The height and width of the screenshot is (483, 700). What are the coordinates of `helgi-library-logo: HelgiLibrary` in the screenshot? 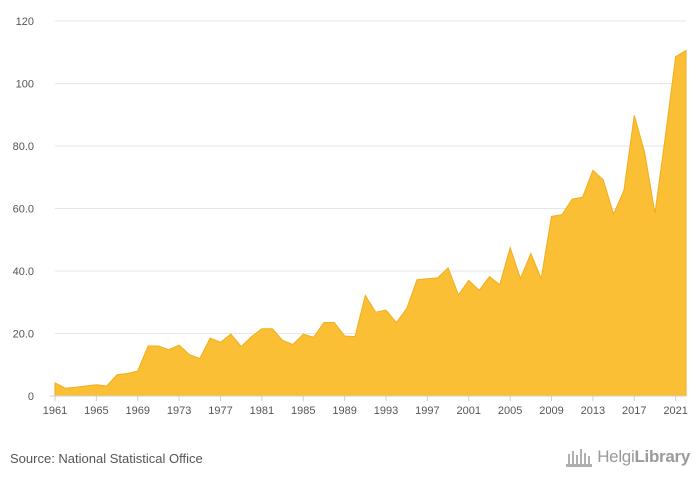 It's located at (627, 457).